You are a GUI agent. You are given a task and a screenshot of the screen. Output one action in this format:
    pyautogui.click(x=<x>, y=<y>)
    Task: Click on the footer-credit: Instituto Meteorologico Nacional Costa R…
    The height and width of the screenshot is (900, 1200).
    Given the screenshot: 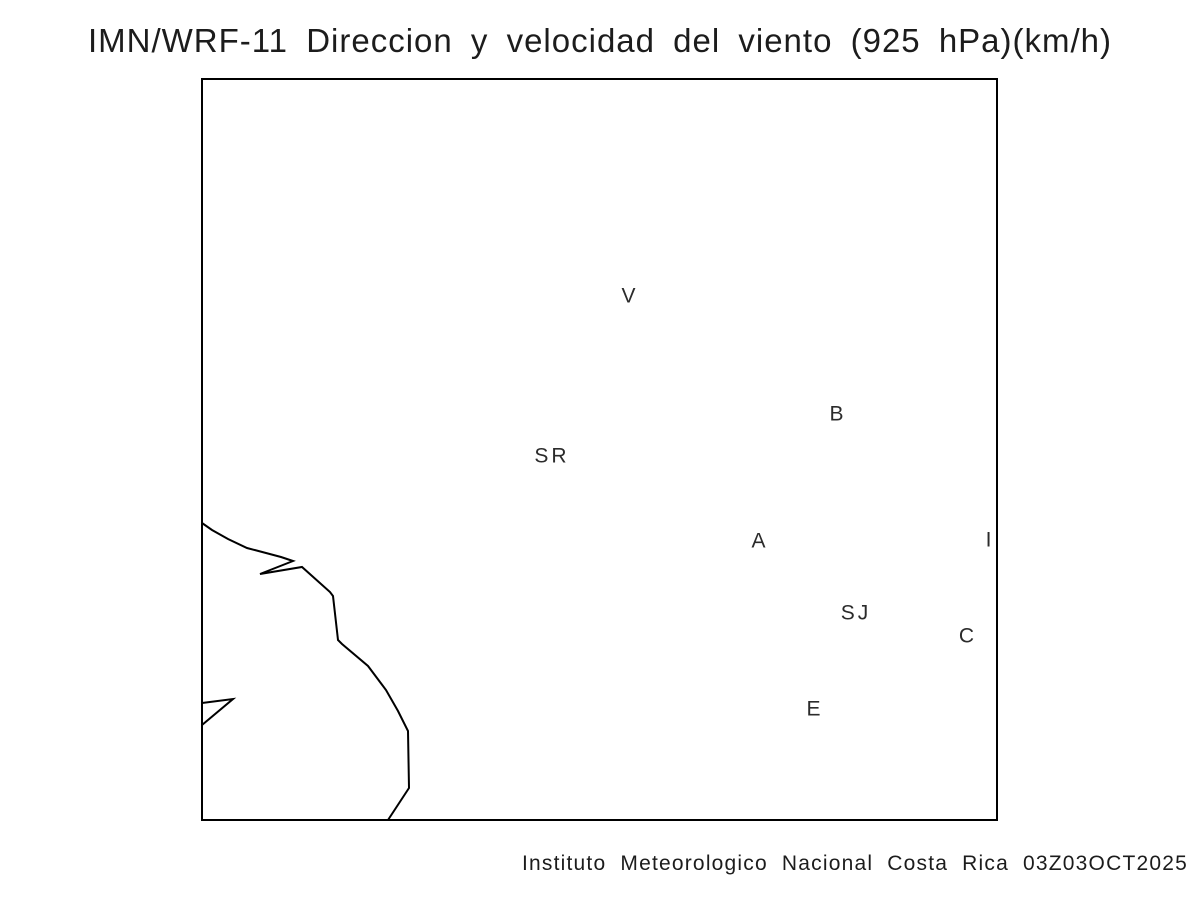 What is the action you would take?
    pyautogui.click(x=855, y=863)
    